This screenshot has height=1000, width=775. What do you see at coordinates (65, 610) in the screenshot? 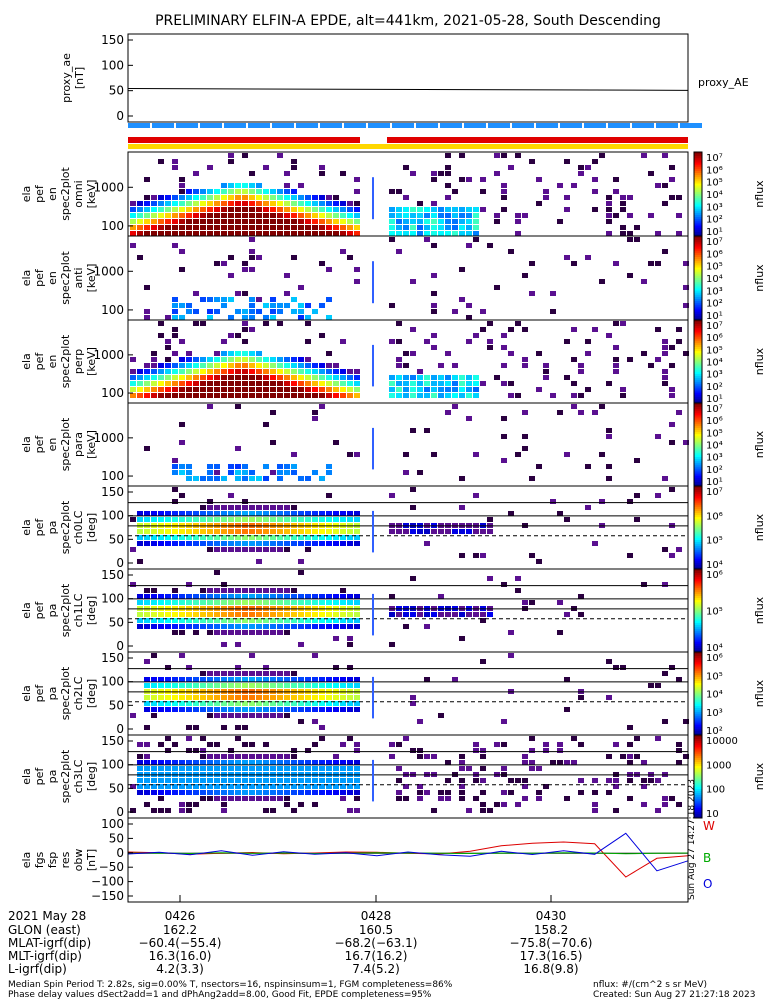
I see `y-axis-label-line: spec2plot` at bounding box center [65, 610].